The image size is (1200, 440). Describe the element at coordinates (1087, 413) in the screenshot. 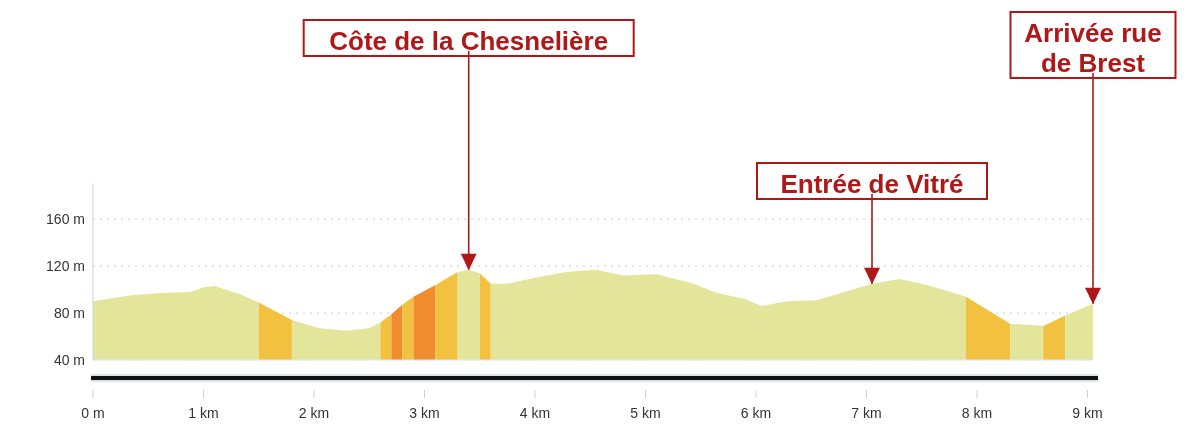

I see `x-tick-label: 9 km` at that location.